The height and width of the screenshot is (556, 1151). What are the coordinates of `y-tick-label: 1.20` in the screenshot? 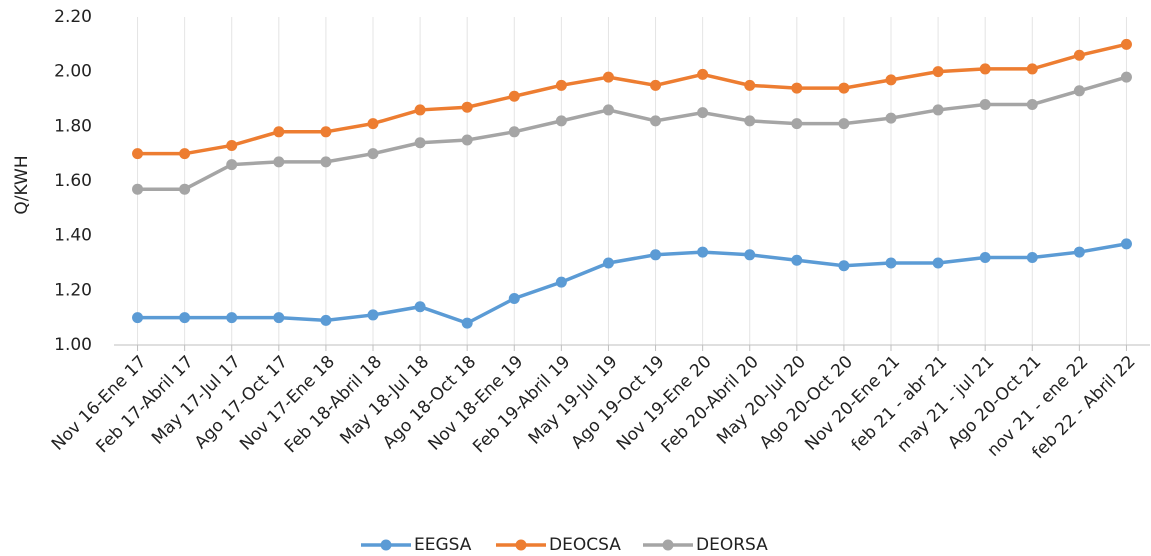 It's located at (73, 290).